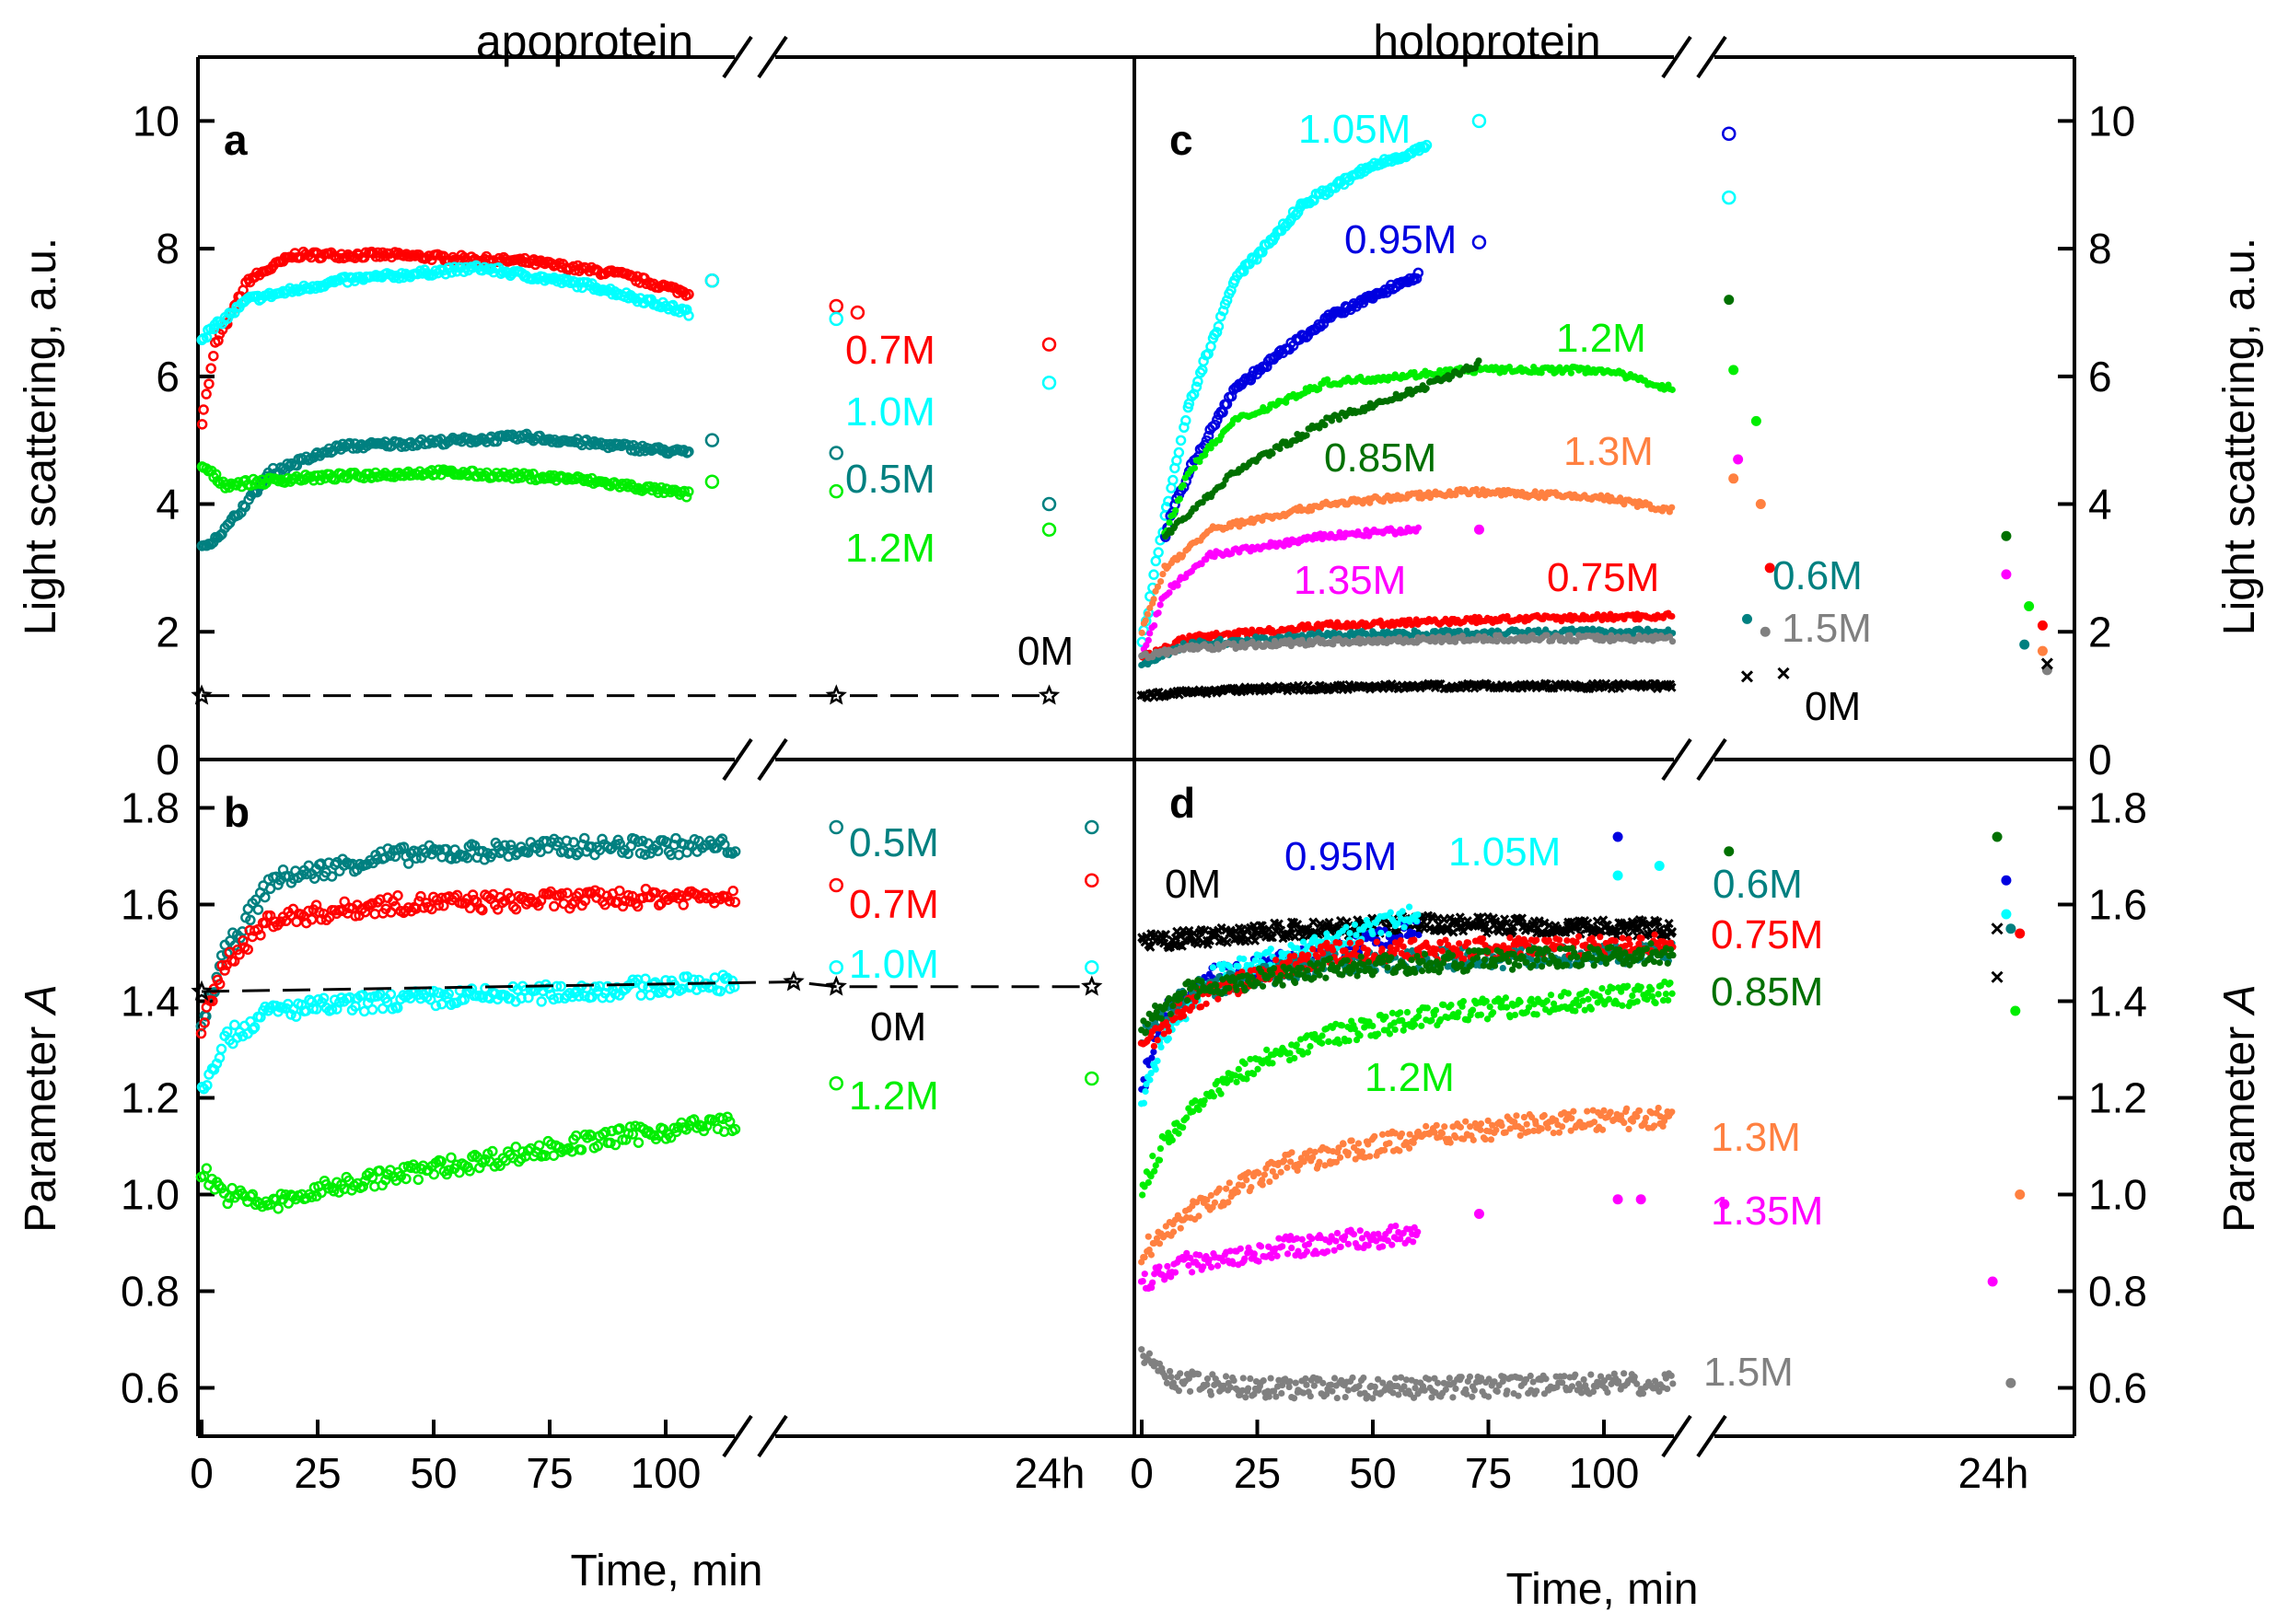 This screenshot has width=2277, height=1624. What do you see at coordinates (712, 280) in the screenshot?
I see `series-a-1_0M-extra-point` at bounding box center [712, 280].